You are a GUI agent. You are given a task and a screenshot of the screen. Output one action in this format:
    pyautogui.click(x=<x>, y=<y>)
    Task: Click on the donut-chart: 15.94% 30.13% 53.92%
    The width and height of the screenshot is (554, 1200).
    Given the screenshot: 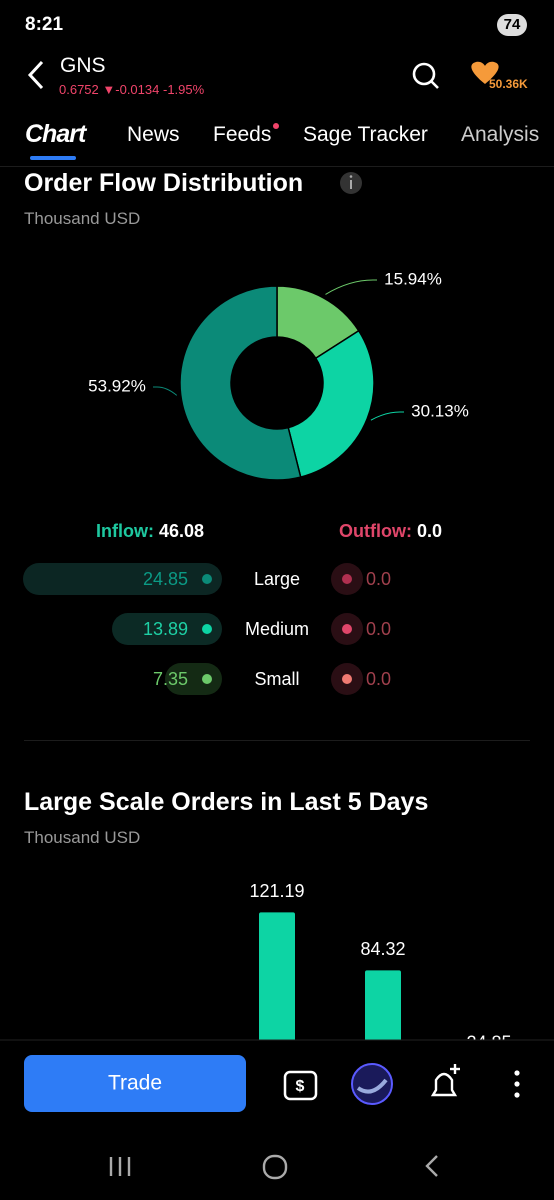 What is the action you would take?
    pyautogui.click(x=278, y=375)
    